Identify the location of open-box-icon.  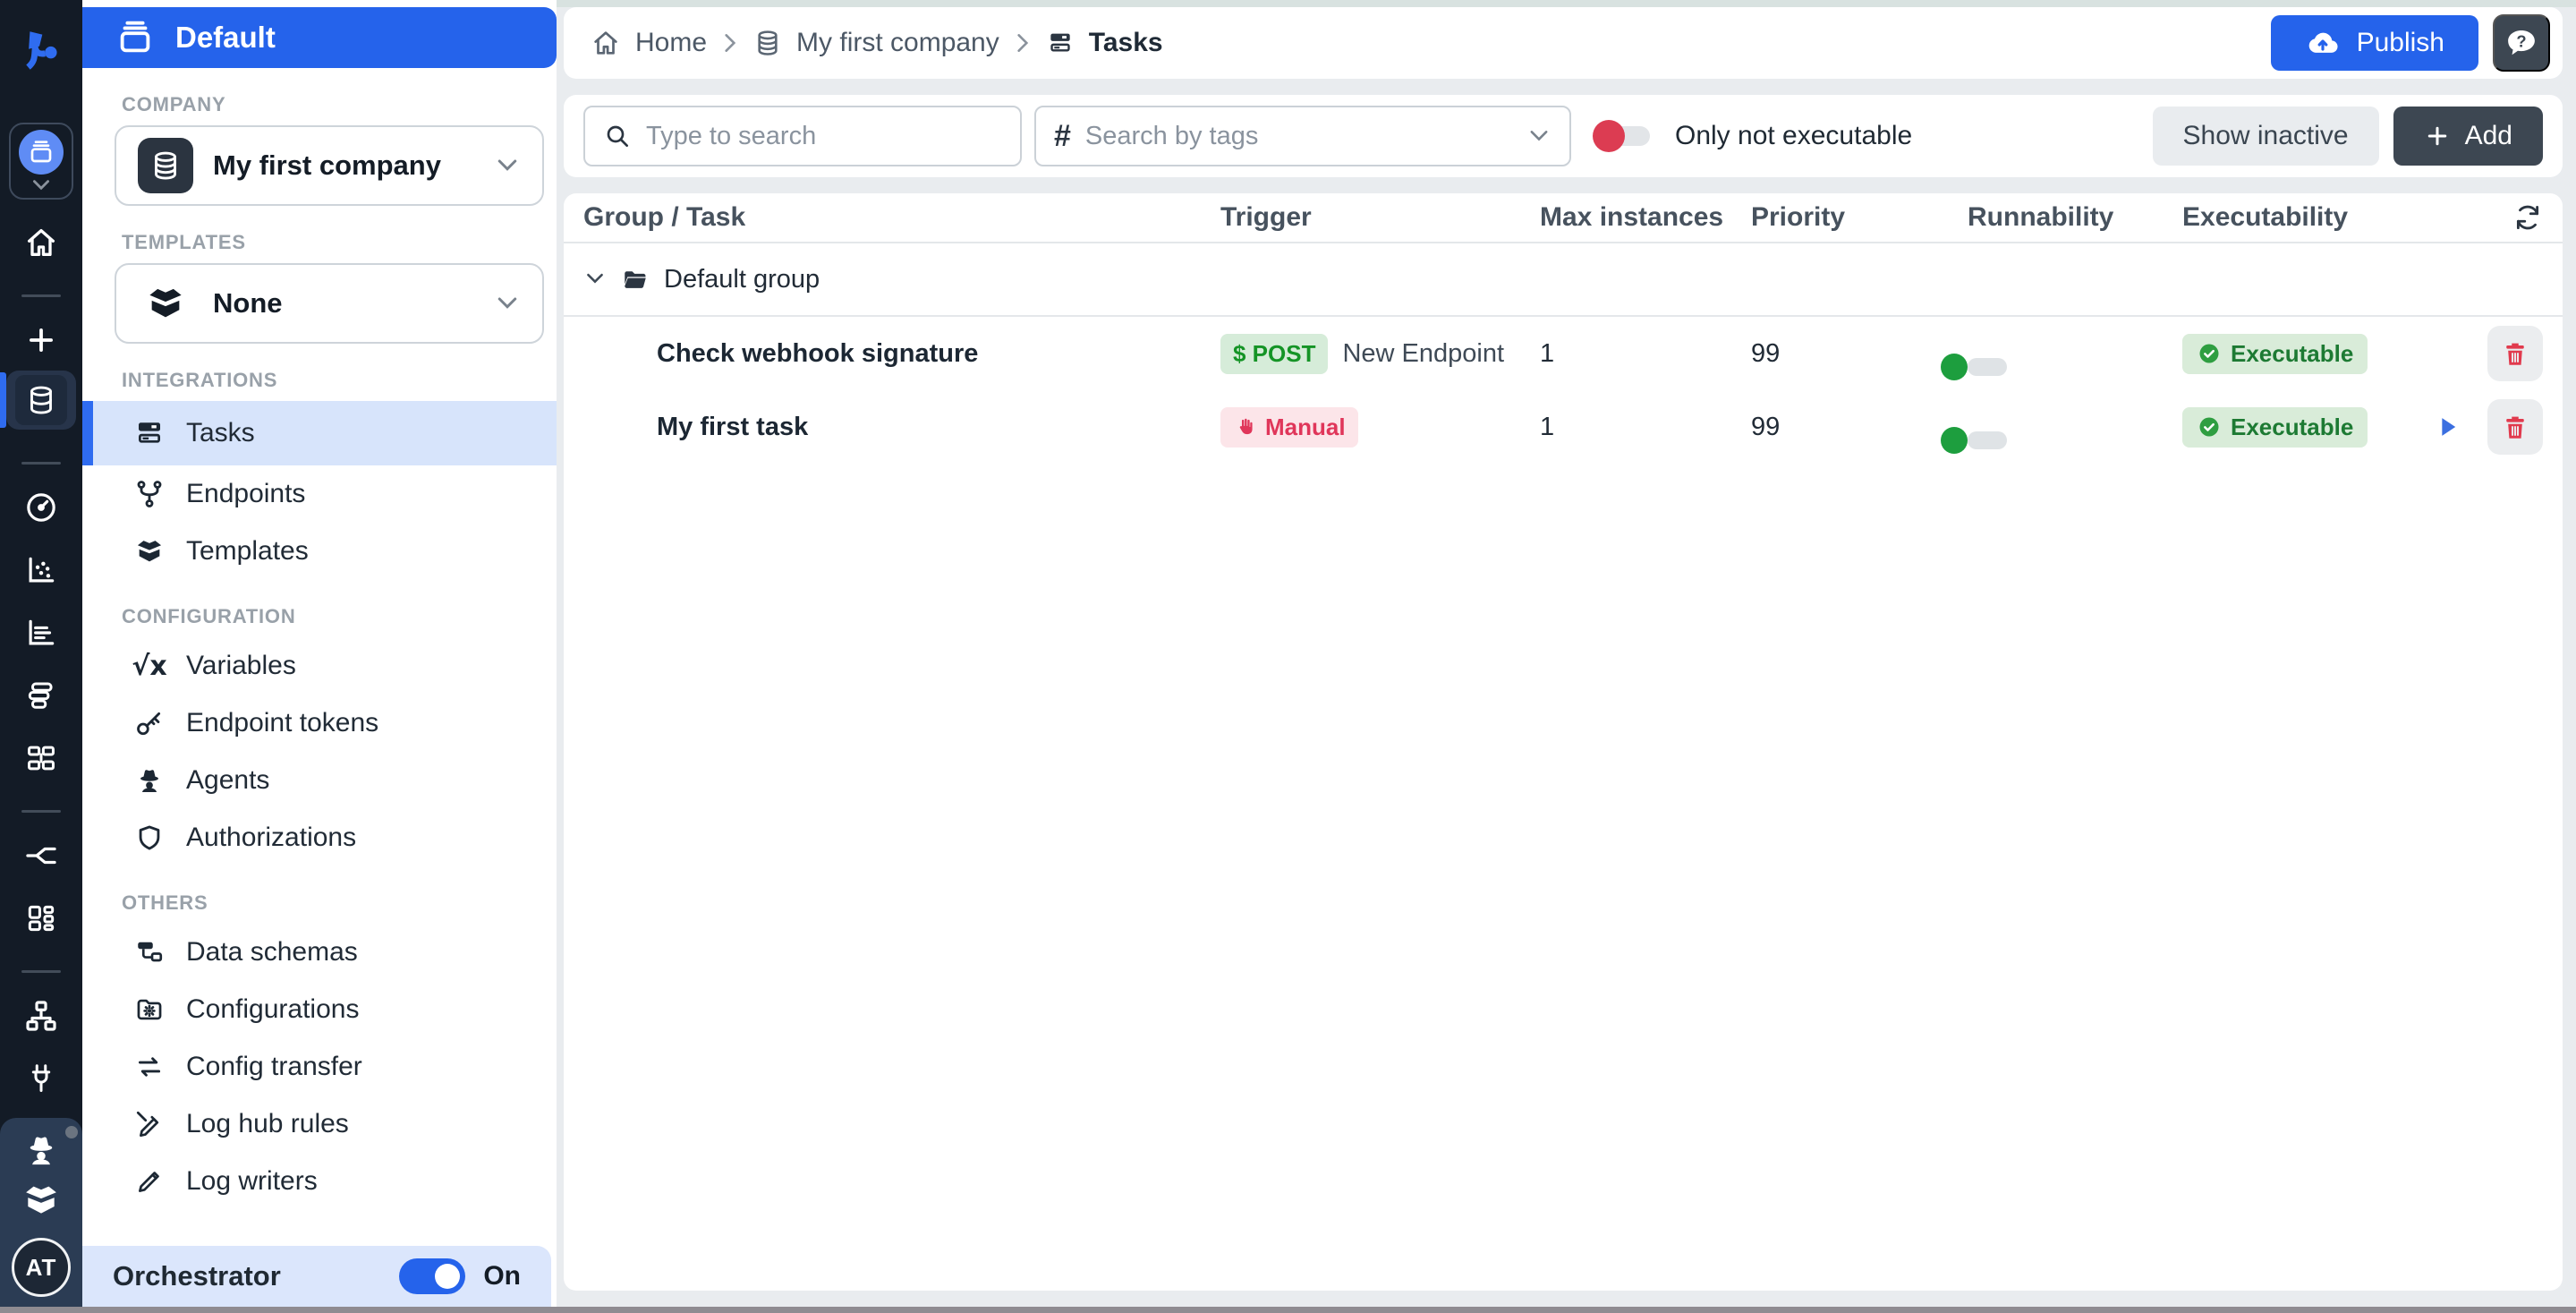
(41, 1200).